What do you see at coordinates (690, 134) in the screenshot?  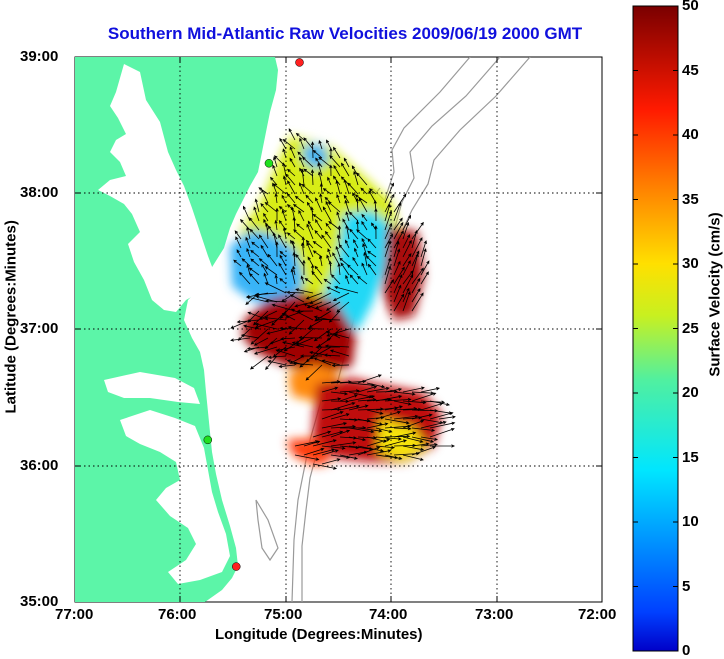 I see `colorbar-tick-label: 40` at bounding box center [690, 134].